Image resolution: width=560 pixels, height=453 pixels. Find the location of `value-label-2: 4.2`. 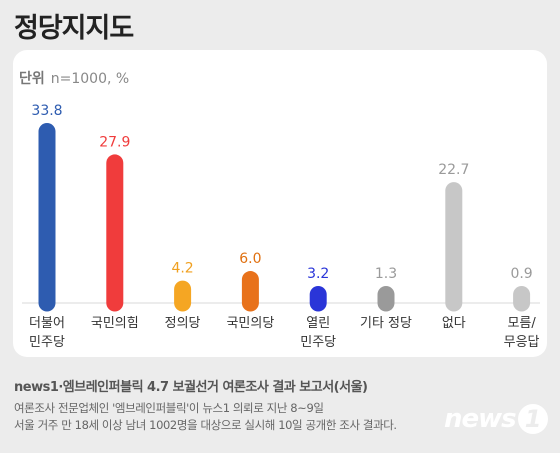

value-label-2: 4.2 is located at coordinates (182, 269).